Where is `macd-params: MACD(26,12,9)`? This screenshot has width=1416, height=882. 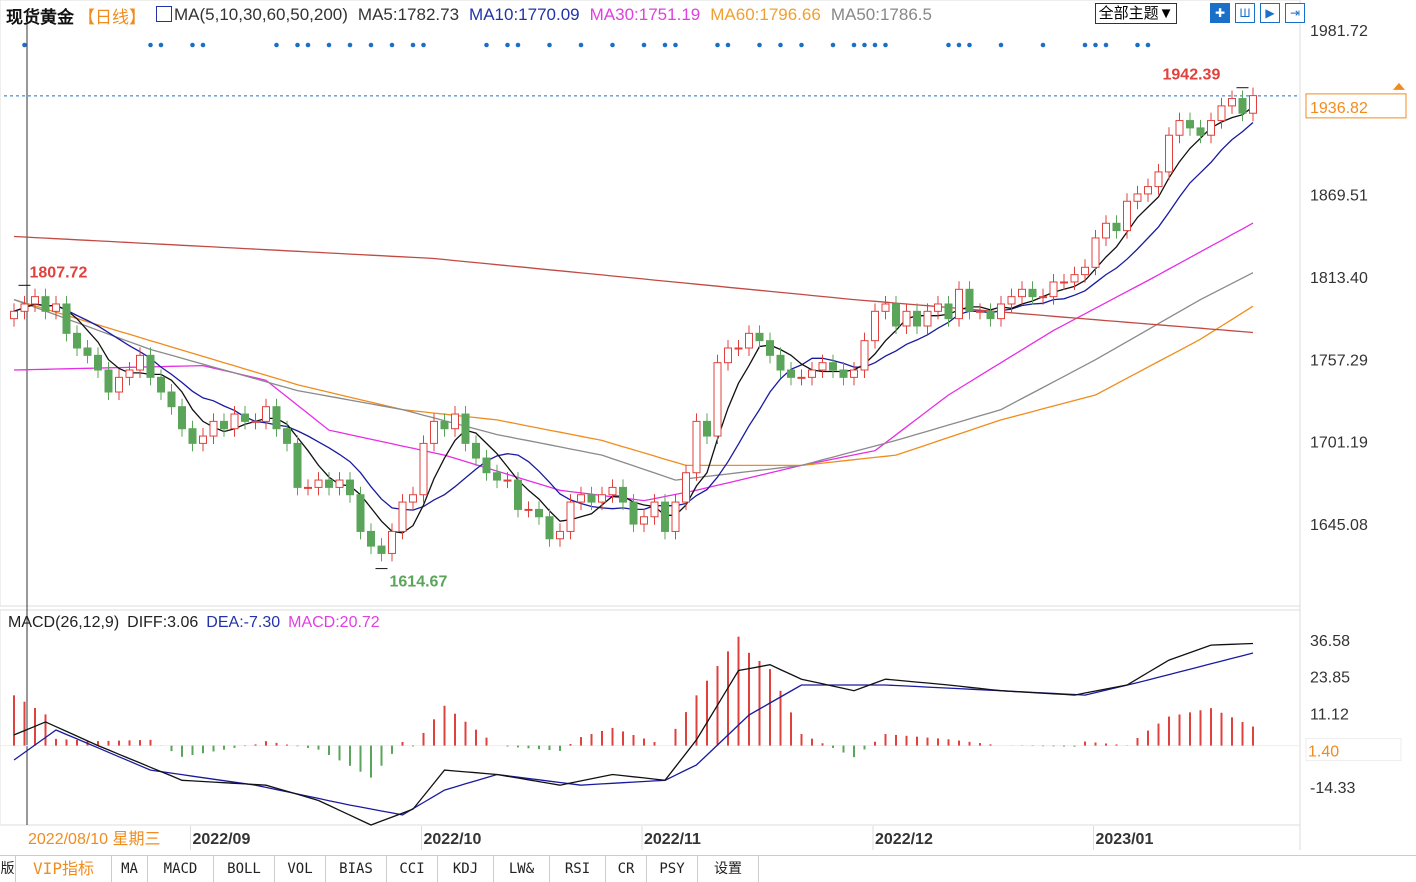 macd-params: MACD(26,12,9) is located at coordinates (64, 622).